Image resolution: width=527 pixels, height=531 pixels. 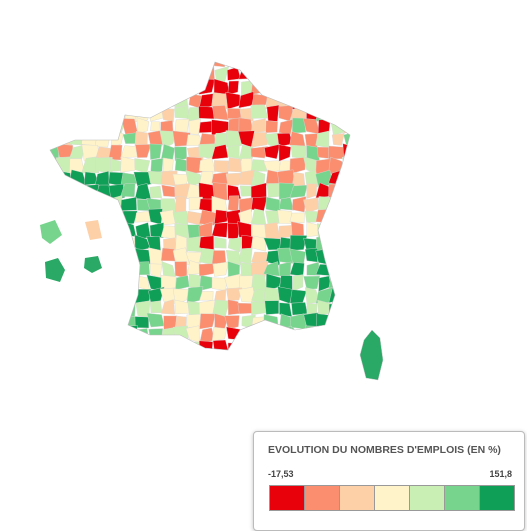 What do you see at coordinates (384, 450) in the screenshot?
I see `legend-title: EVOLUTION DU NOMBRES D'EMPLOIS (EN %)` at bounding box center [384, 450].